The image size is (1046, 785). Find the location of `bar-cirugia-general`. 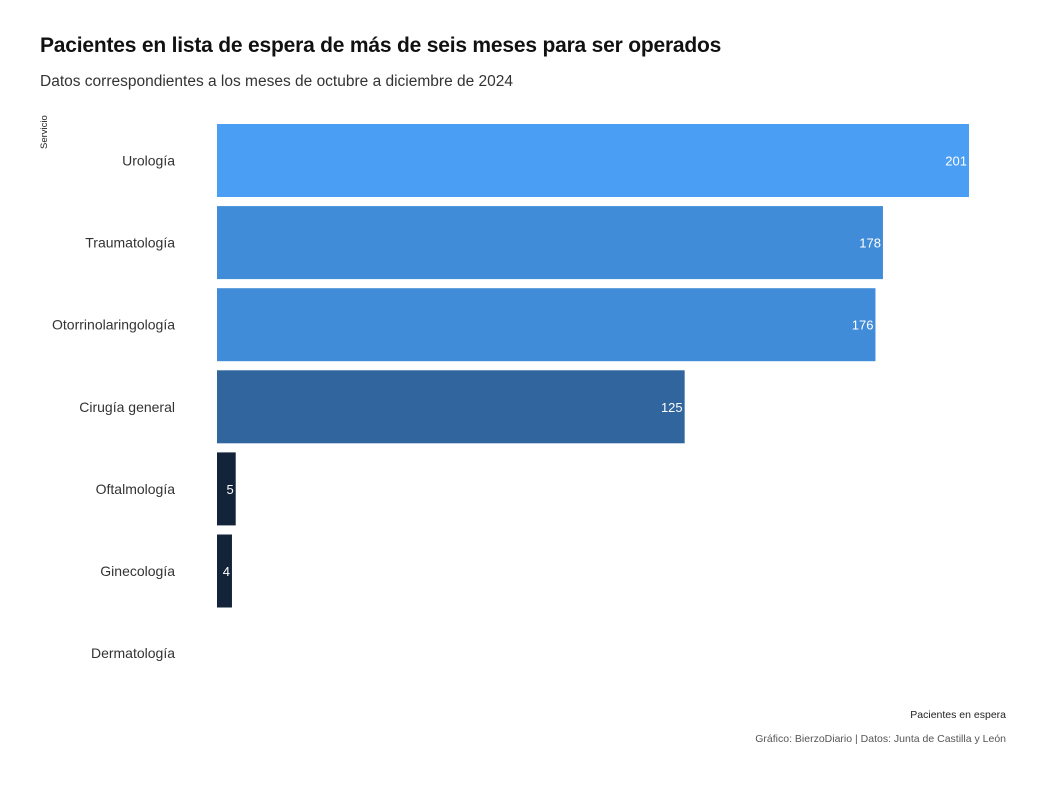

bar-cirugia-general is located at coordinates (451, 407).